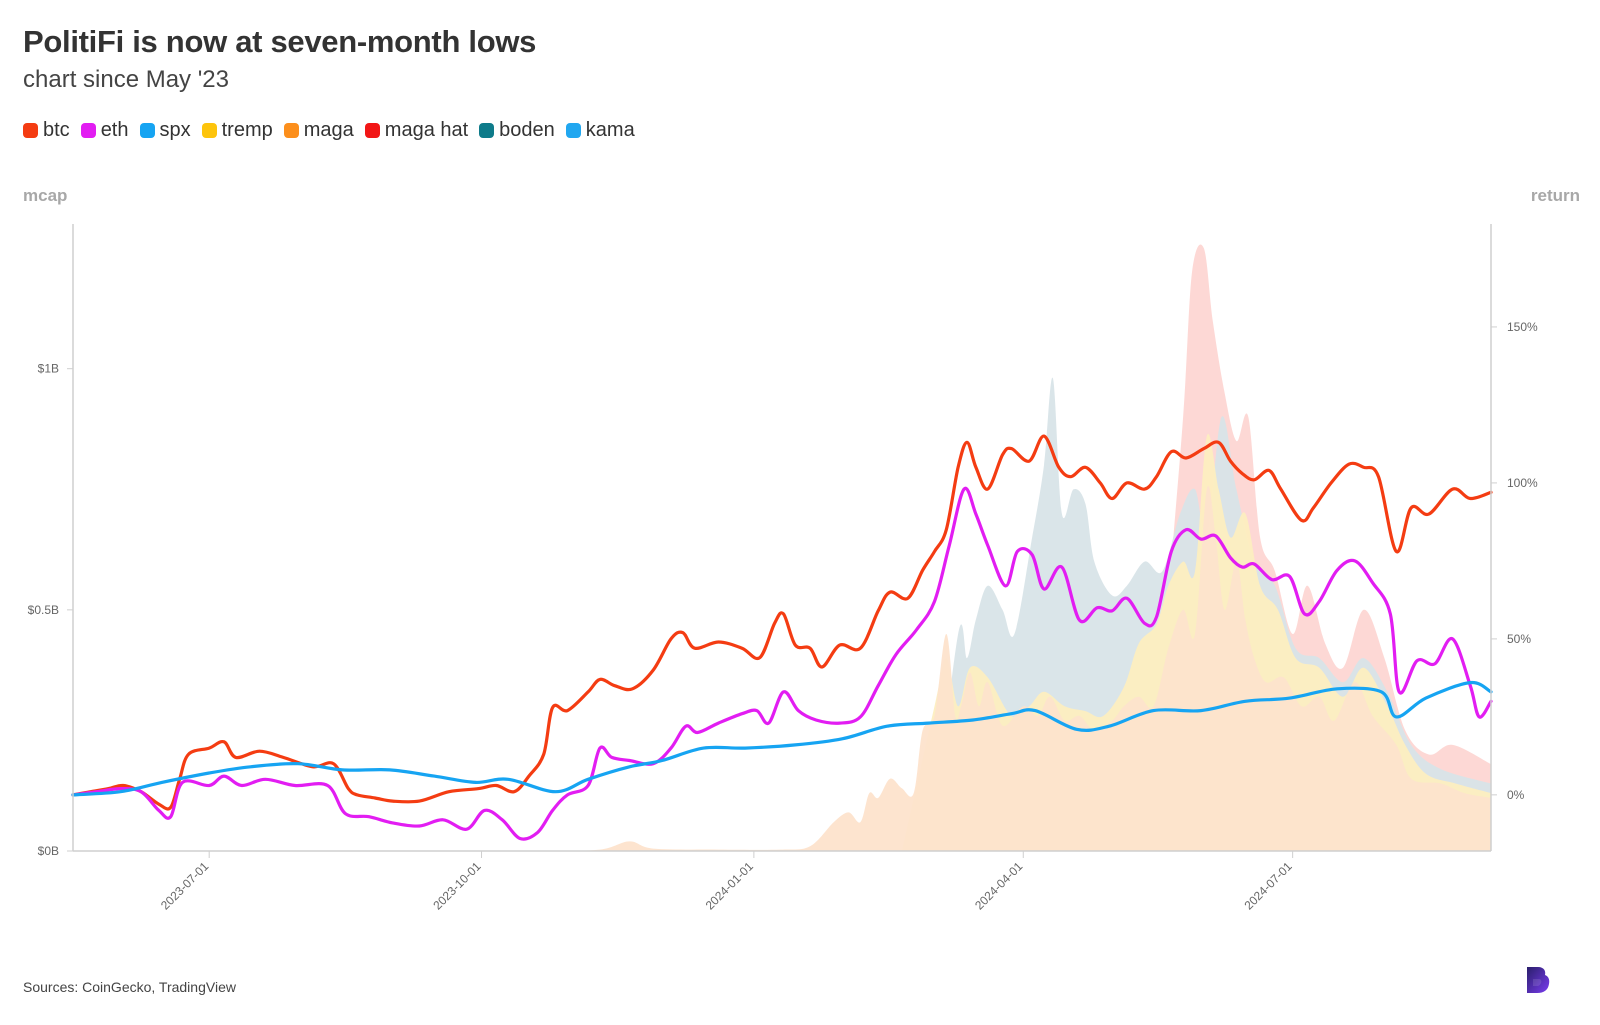 The image size is (1600, 1025). What do you see at coordinates (30, 130) in the screenshot?
I see `legend-swatch-btc` at bounding box center [30, 130].